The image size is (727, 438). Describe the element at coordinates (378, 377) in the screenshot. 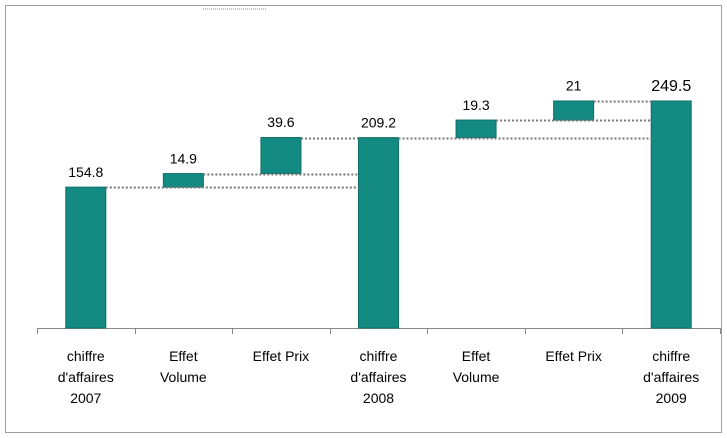

I see `x-tick-label: chiffre d'affaires 2008` at that location.